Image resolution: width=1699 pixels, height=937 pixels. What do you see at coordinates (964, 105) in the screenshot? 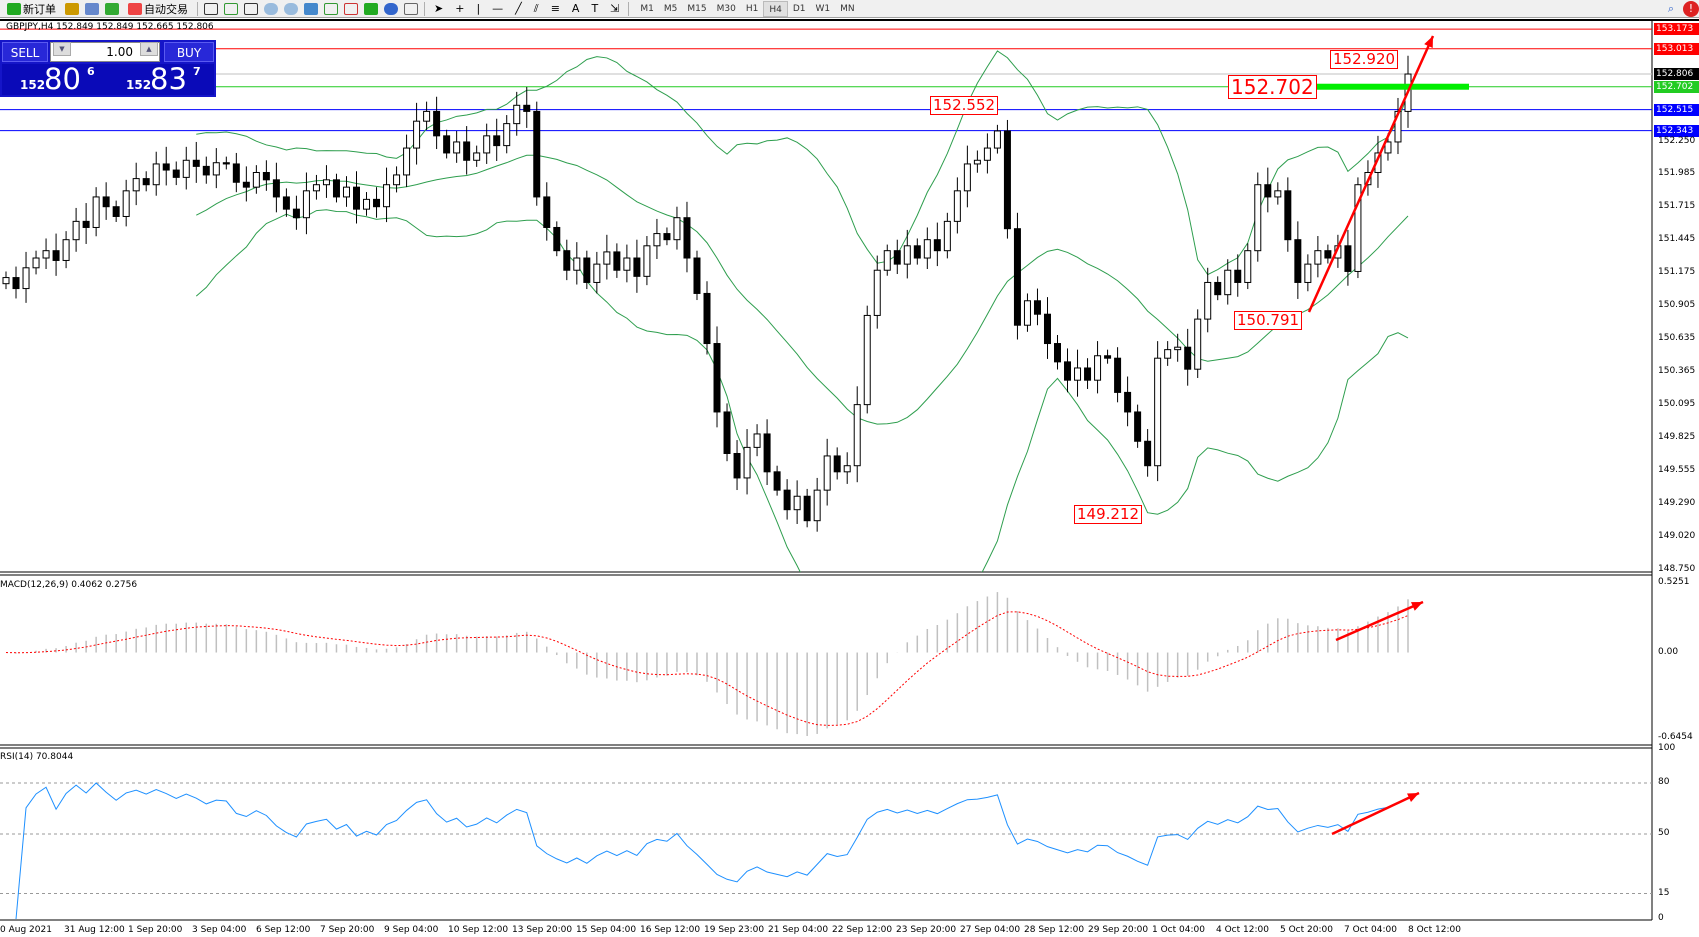
I see `annotation-swing-high: 152.552` at bounding box center [964, 105].